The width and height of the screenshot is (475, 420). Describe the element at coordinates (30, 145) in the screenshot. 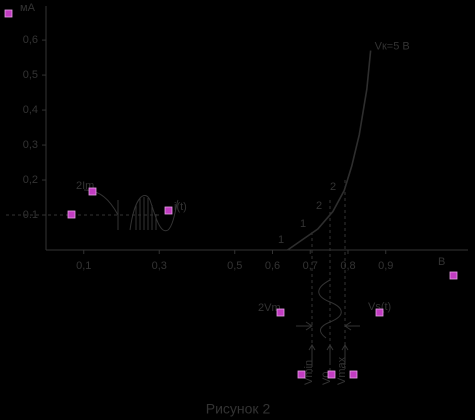

I see `y-tick-label: 0,3` at that location.